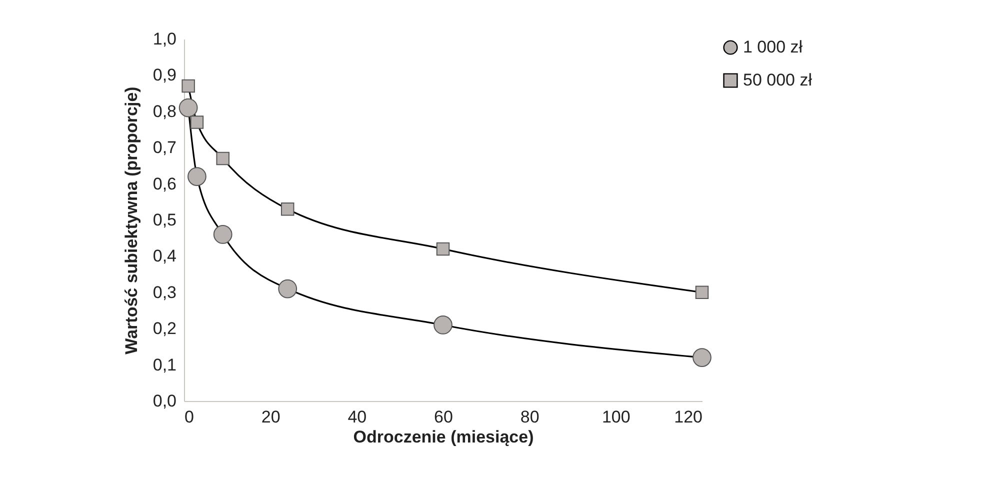 This screenshot has height=484, width=982. What do you see at coordinates (189, 417) in the screenshot?
I see `x-tick-label: 0` at bounding box center [189, 417].